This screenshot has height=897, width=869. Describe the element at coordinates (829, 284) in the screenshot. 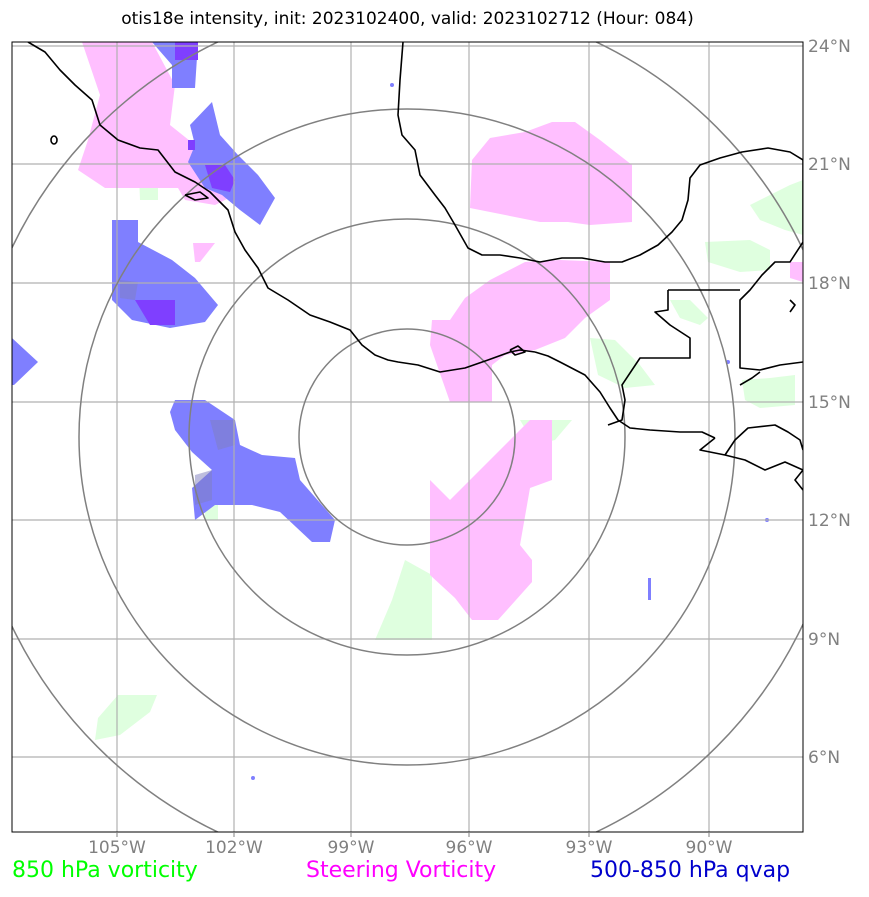

I see `lat-label: 18°N` at that location.